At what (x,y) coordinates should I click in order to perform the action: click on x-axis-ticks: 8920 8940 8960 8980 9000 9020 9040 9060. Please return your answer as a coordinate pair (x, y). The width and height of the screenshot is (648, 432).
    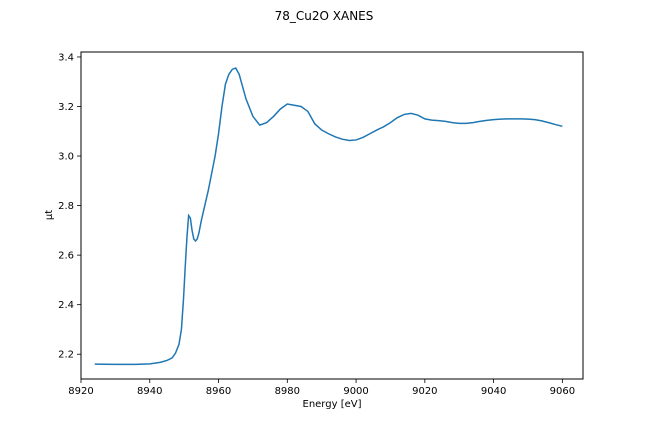
    Looking at the image, I should click on (321, 388).